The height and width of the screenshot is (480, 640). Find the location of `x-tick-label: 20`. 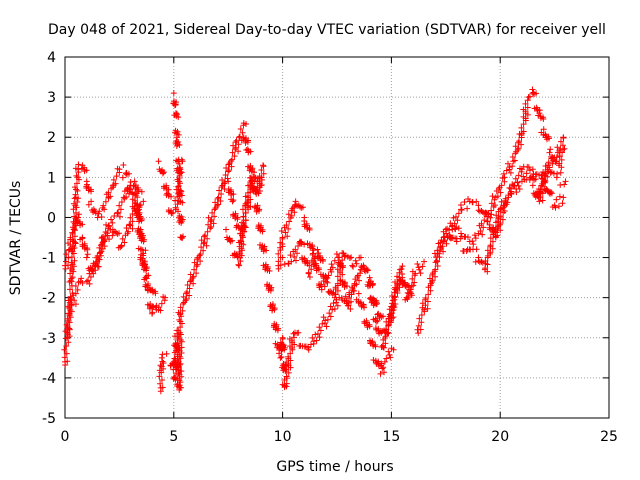

x-tick-label: 20 is located at coordinates (500, 437).